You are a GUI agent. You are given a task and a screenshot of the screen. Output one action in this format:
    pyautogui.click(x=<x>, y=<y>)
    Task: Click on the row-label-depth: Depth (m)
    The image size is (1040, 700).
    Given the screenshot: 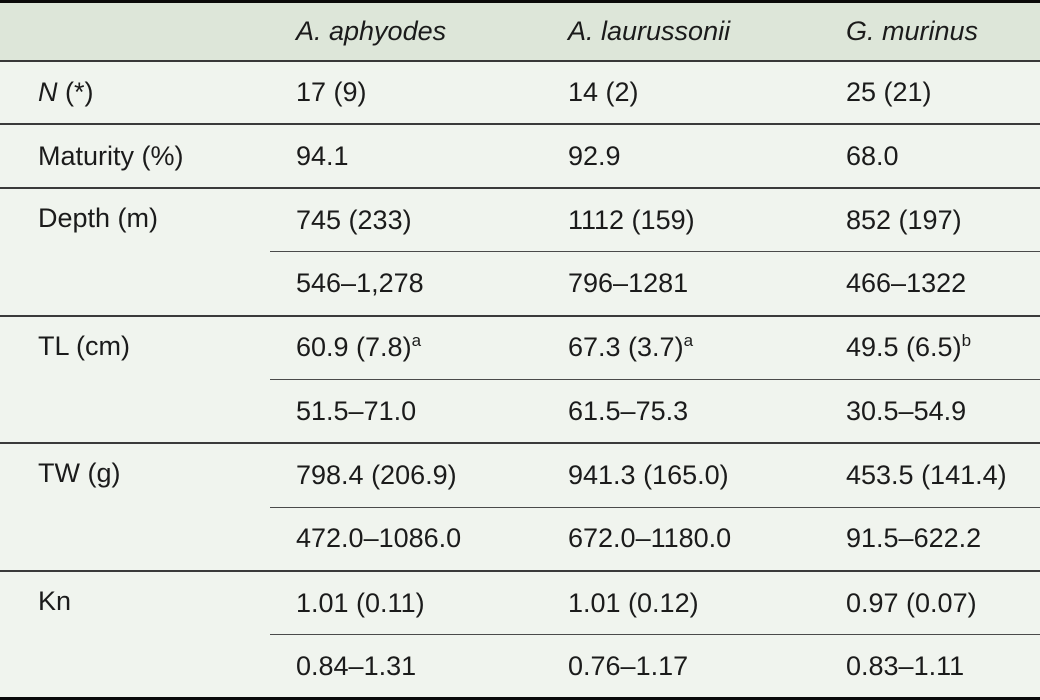 What is the action you would take?
    pyautogui.click(x=135, y=251)
    